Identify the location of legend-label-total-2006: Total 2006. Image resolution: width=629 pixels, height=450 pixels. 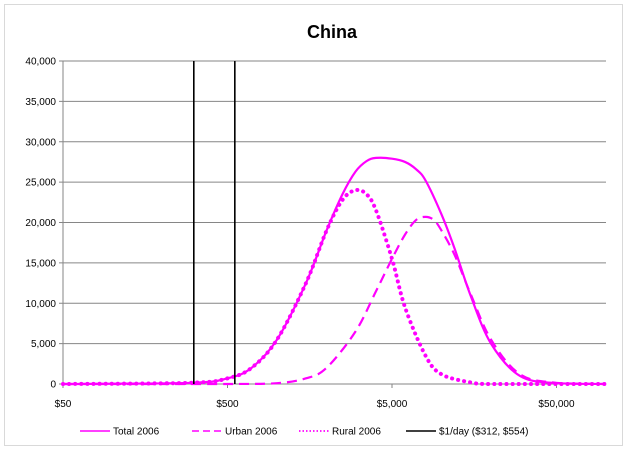
(136, 432).